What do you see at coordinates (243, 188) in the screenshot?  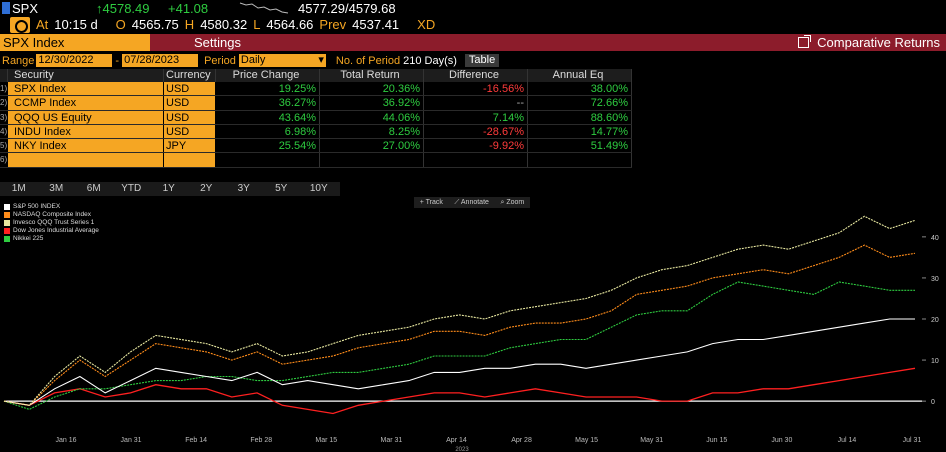 I see `period-button-3y: 3Y` at bounding box center [243, 188].